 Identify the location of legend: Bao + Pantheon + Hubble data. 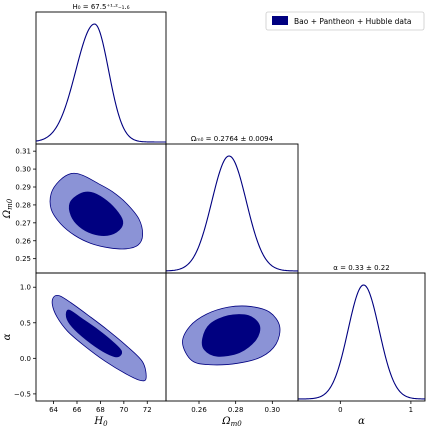
(345, 21).